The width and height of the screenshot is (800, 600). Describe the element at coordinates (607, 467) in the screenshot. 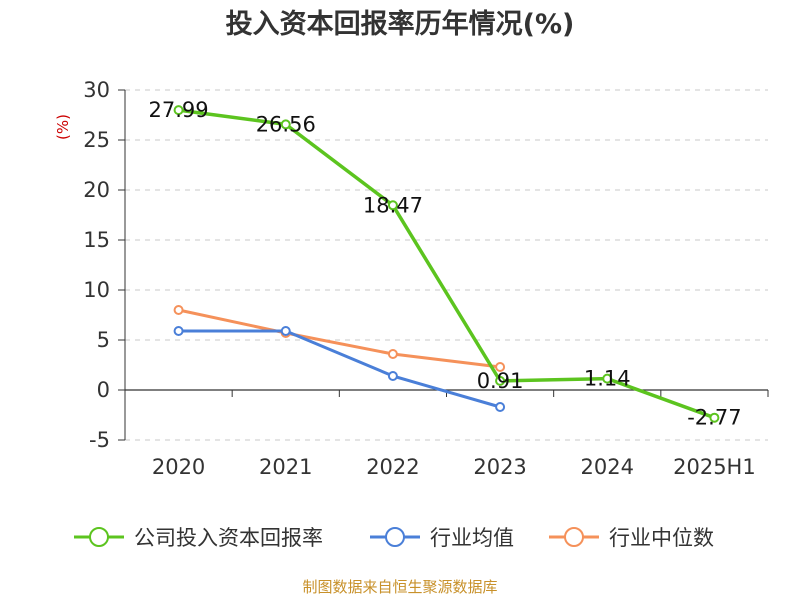

I see `x-tick-label: 2024` at that location.